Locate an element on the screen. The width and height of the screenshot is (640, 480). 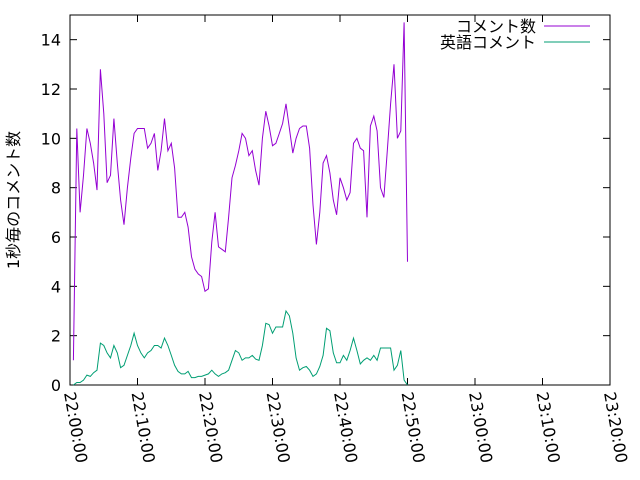
x-tick-label: 22:00:00 is located at coordinates (75, 427).